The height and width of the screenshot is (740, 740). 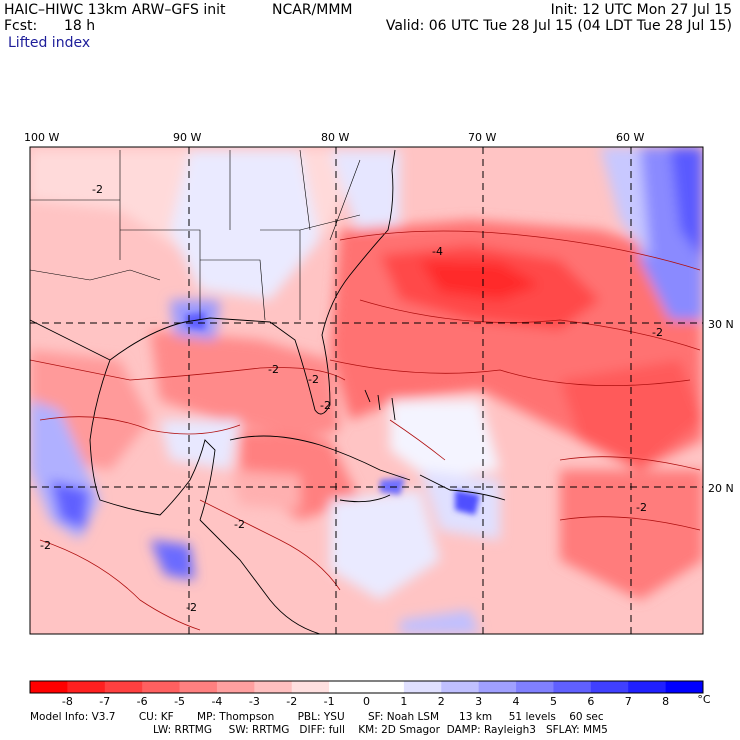 I want to click on colorbar-frame, so click(x=366, y=687).